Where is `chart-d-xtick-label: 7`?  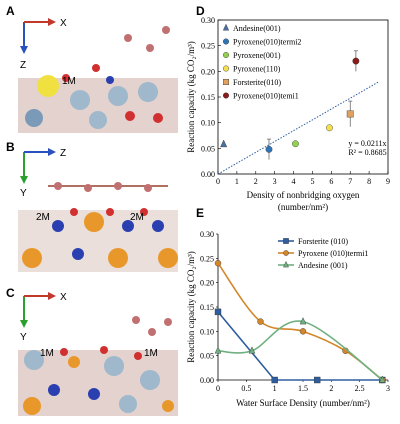
chart-d-xtick-label: 7 is located at coordinates (350, 181).